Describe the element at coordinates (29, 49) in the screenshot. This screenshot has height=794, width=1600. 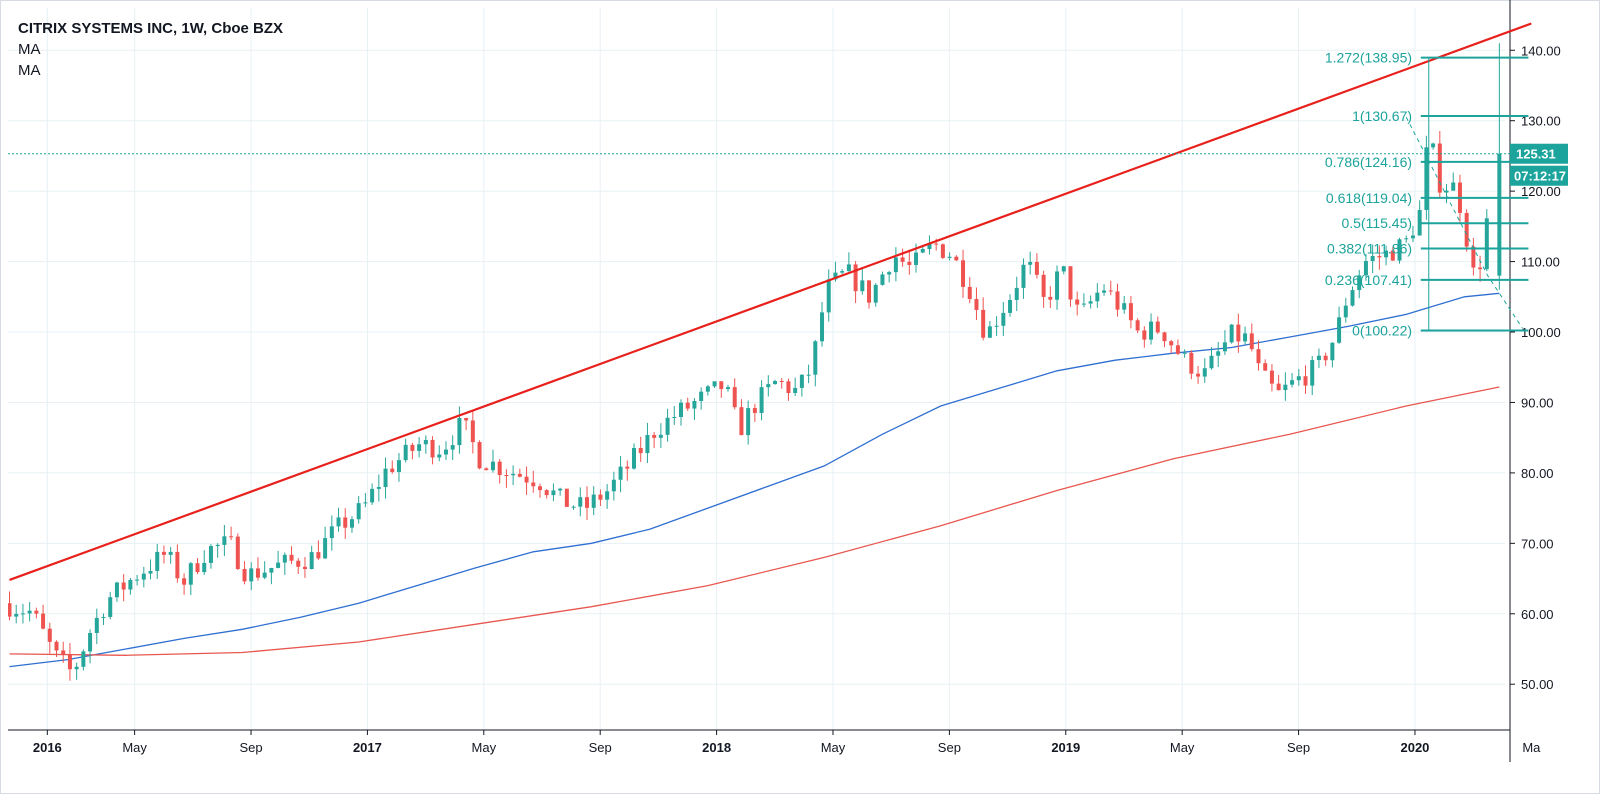
I see `ma-legend-1: MA` at that location.